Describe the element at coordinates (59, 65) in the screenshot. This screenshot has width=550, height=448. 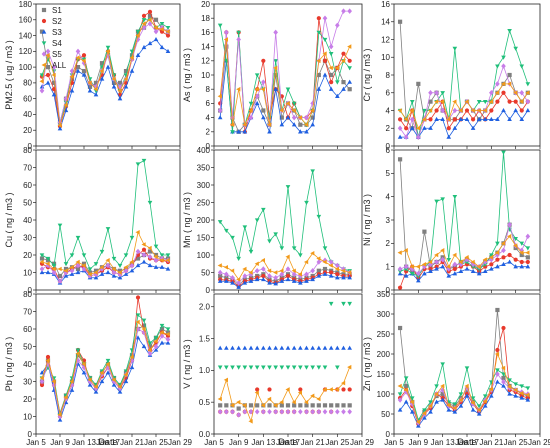
I see `legend-label: ALL` at that location.